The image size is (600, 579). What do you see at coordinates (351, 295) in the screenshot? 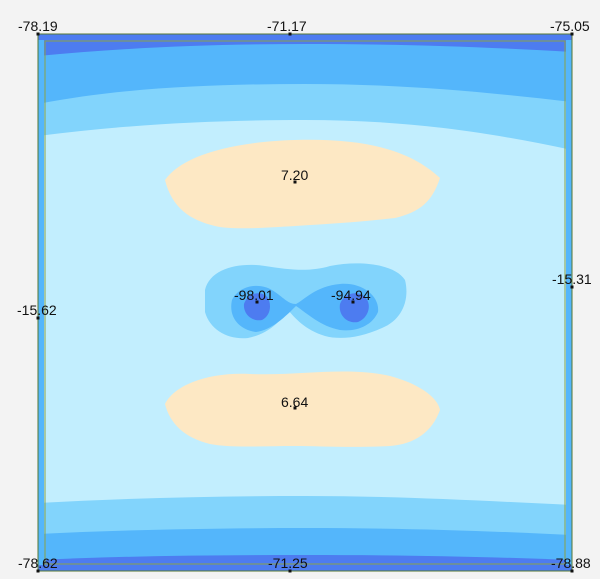
I see `label-center-right: -94.94` at bounding box center [351, 295].